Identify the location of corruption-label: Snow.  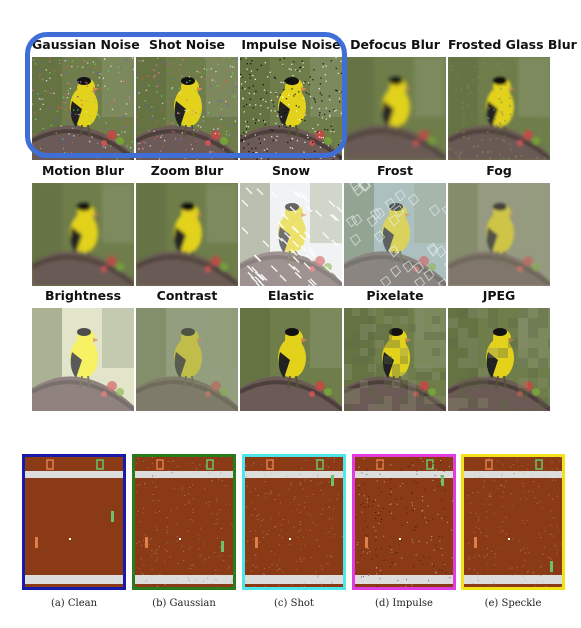
(291, 170).